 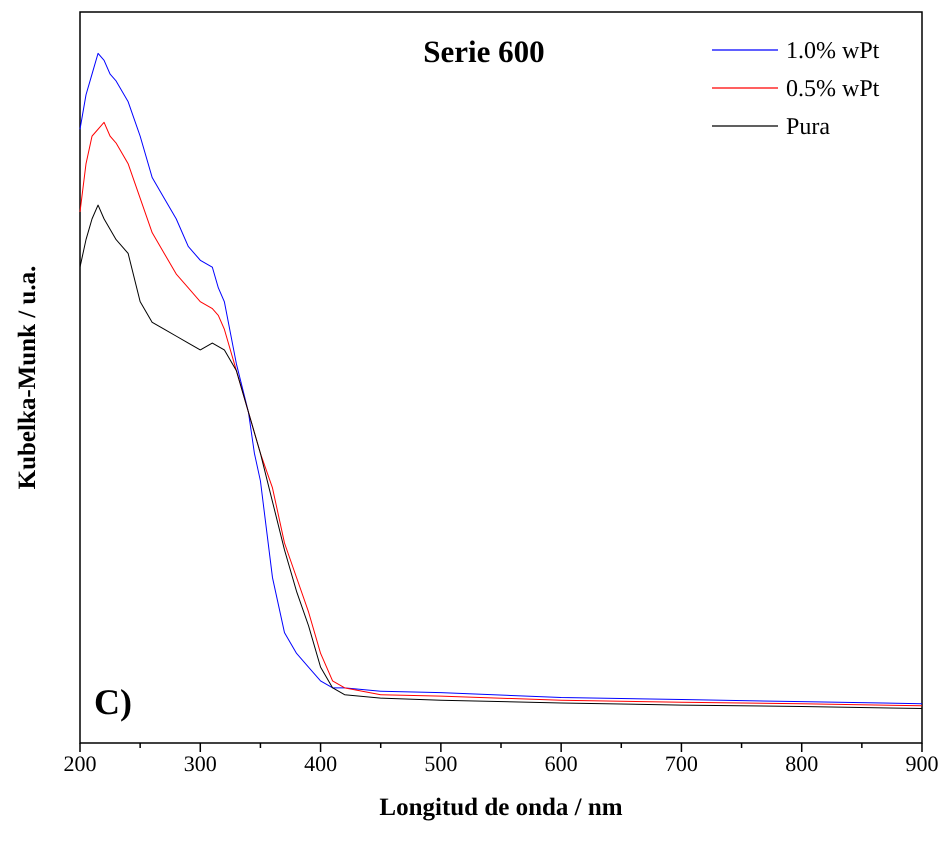 I want to click on x-tick-label: 700, so click(x=681, y=763).